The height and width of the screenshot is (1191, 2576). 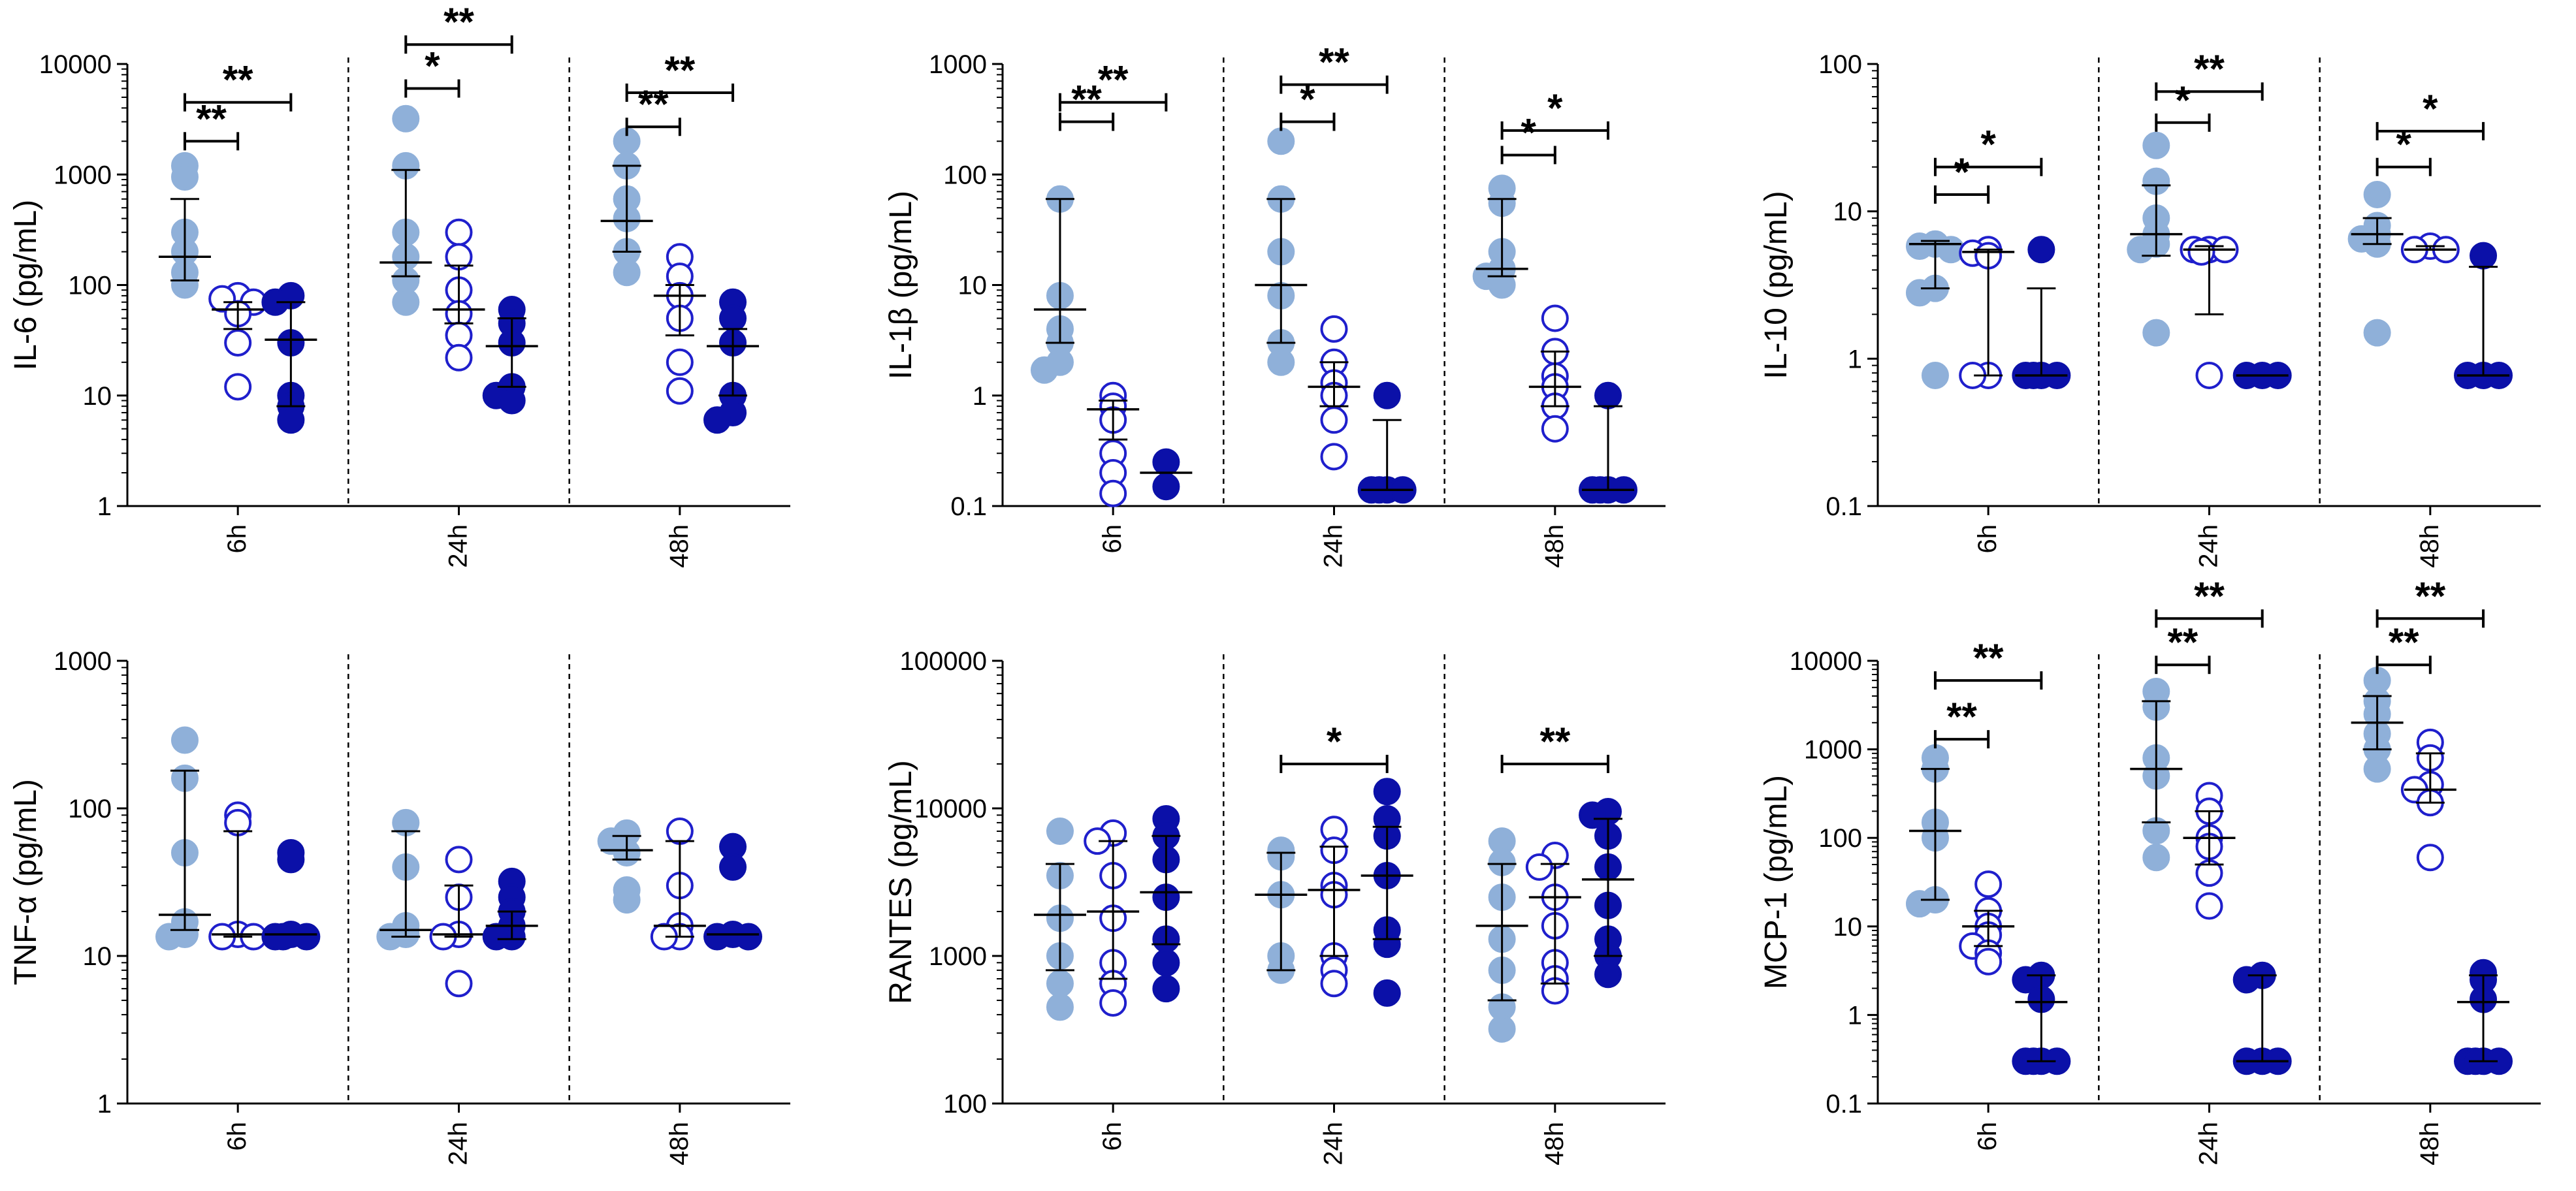 What do you see at coordinates (1848, 212) in the screenshot?
I see `y-tick-label: 10` at bounding box center [1848, 212].